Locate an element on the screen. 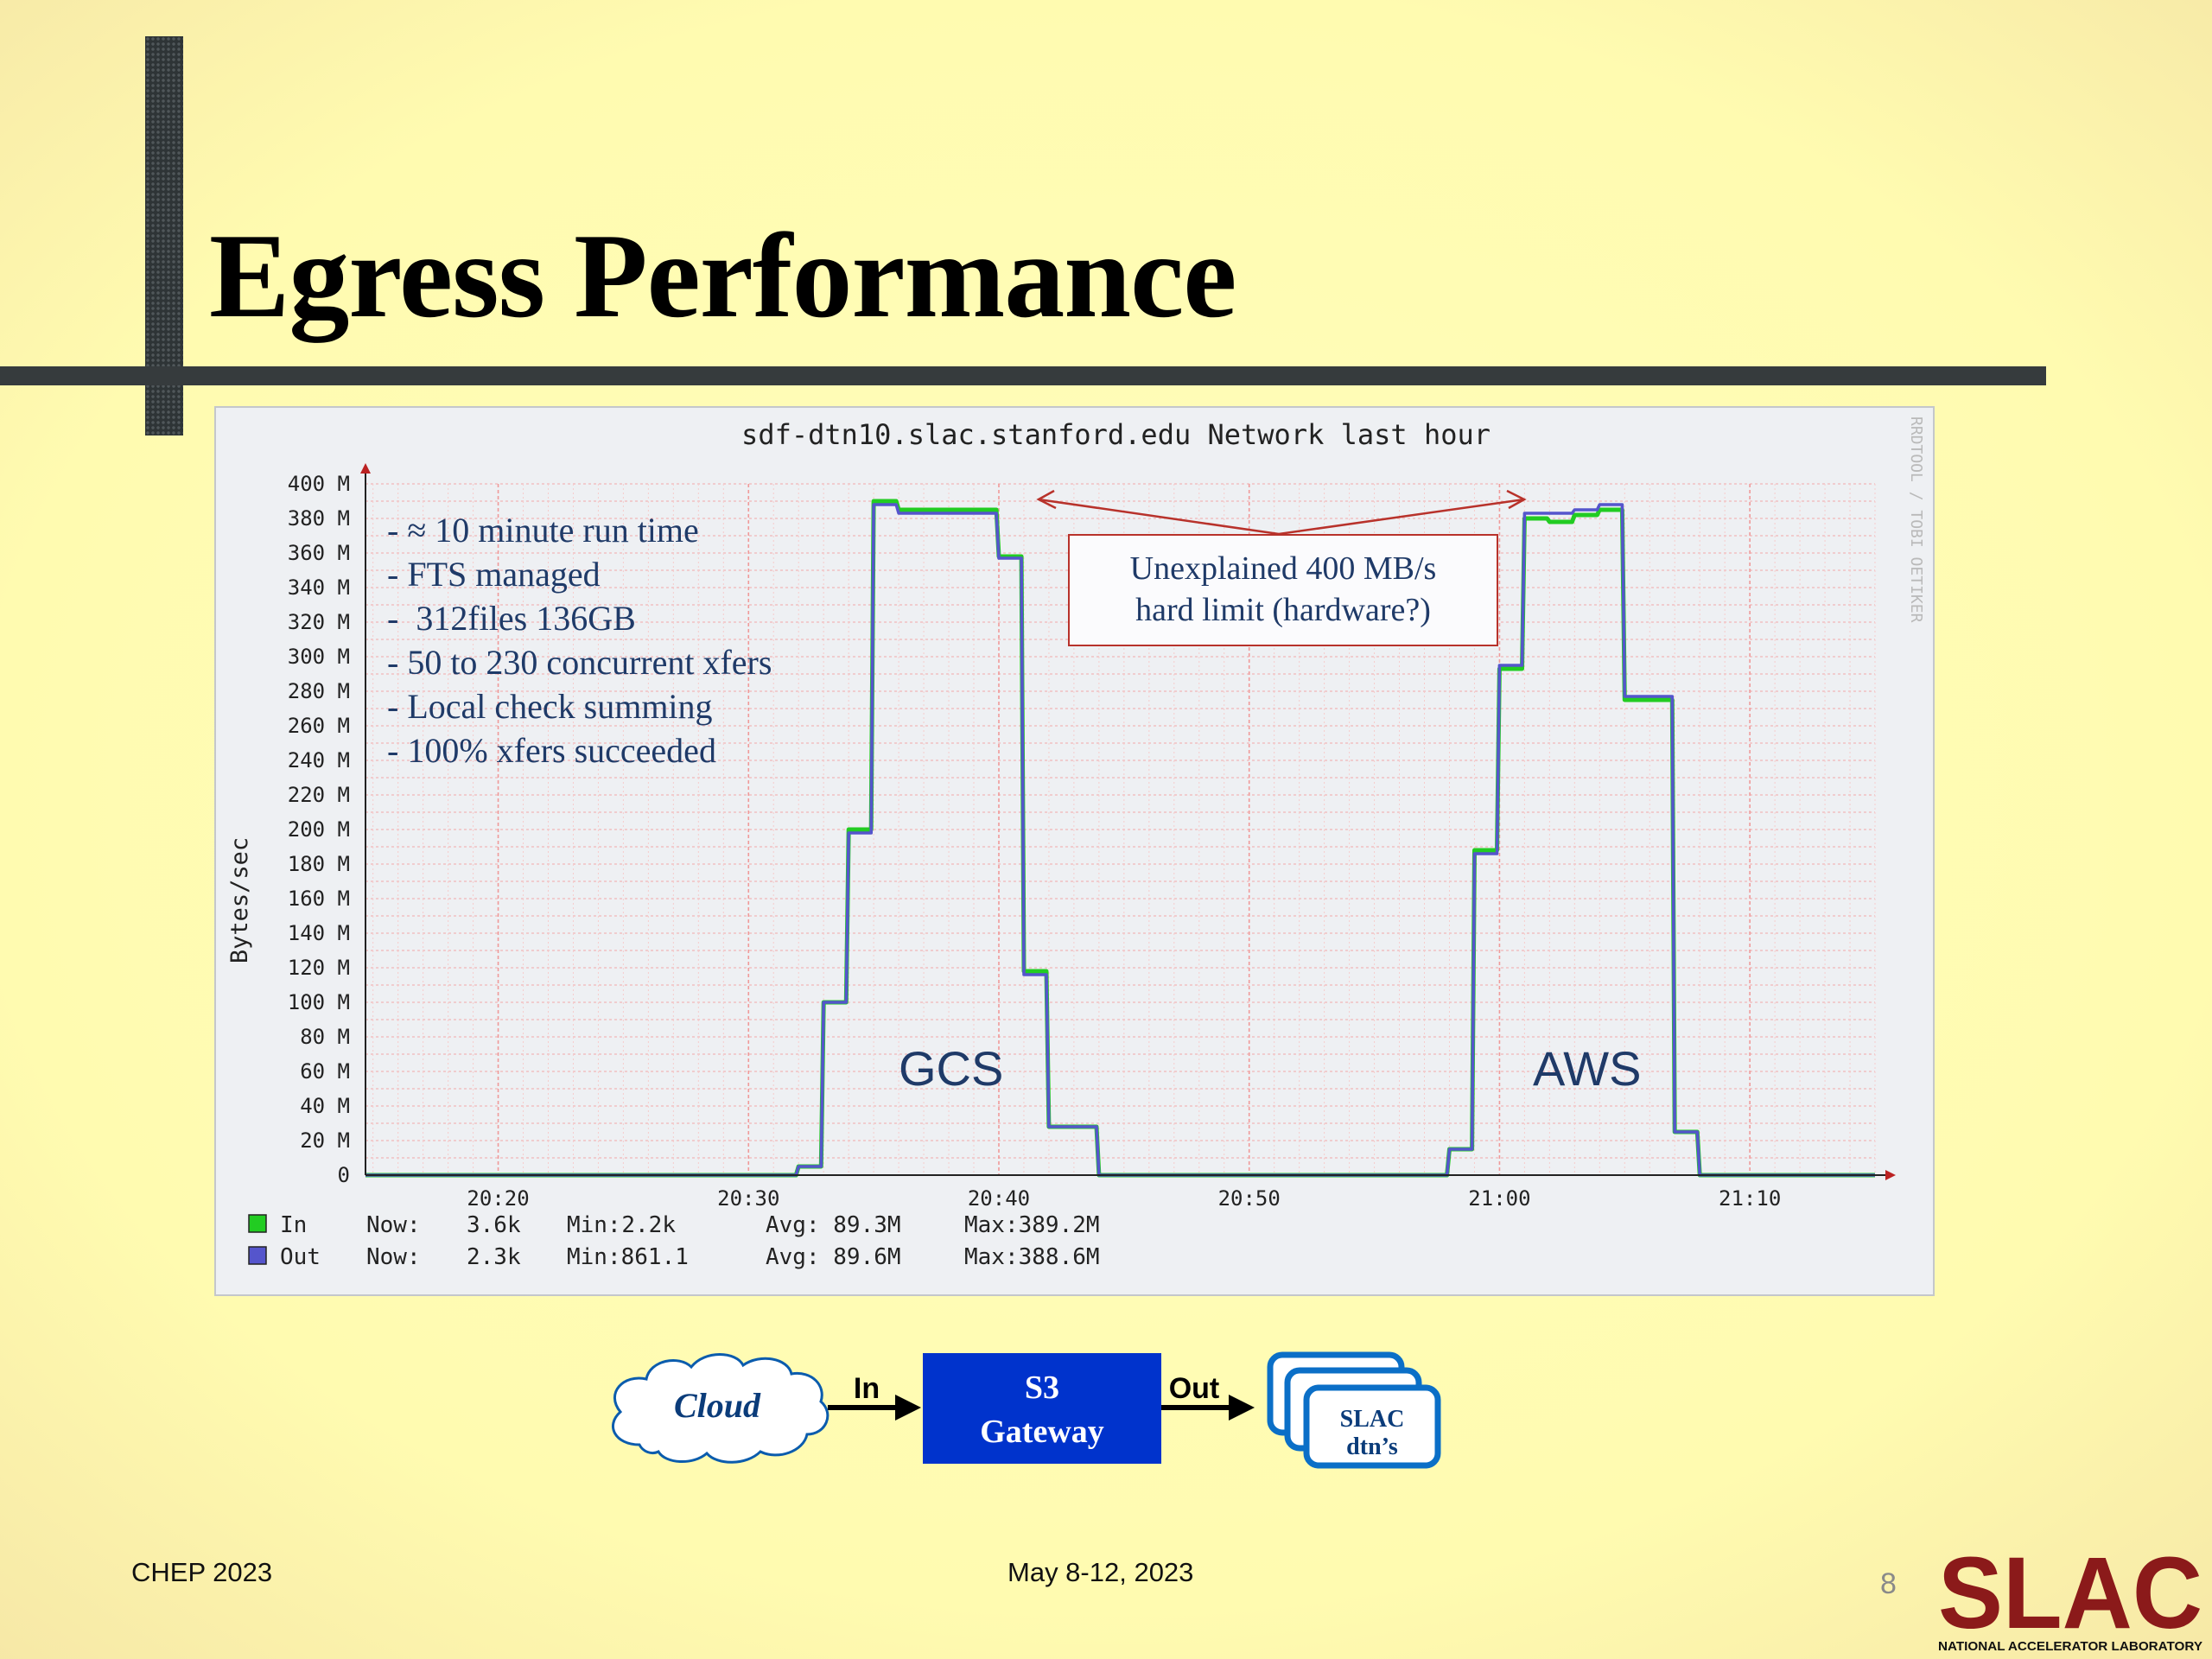 The width and height of the screenshot is (2212, 1659). y-tick-label: 0 is located at coordinates (344, 1175).